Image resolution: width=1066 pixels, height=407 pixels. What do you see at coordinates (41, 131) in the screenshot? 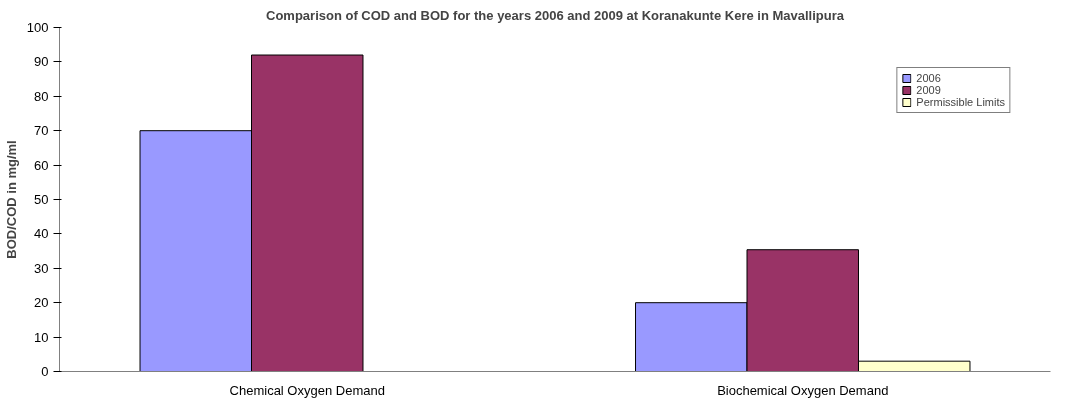
I see `y-tick-label: 70` at bounding box center [41, 131].